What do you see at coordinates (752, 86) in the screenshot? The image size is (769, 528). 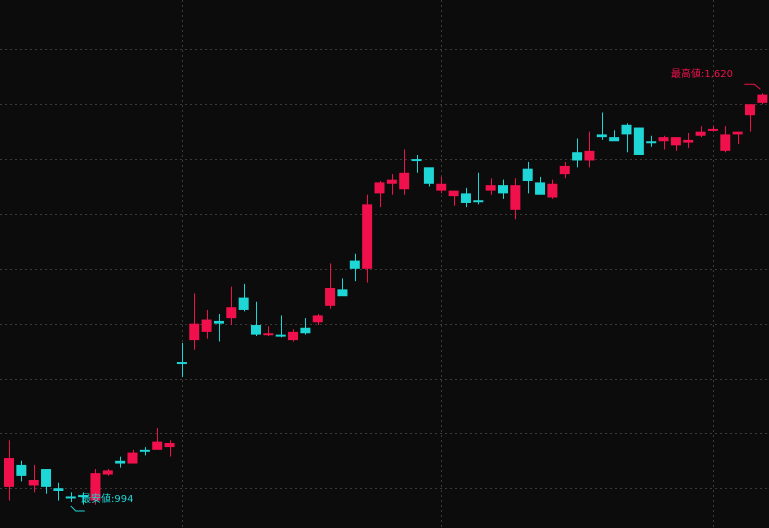 I see `high-pointer-arrow` at bounding box center [752, 86].